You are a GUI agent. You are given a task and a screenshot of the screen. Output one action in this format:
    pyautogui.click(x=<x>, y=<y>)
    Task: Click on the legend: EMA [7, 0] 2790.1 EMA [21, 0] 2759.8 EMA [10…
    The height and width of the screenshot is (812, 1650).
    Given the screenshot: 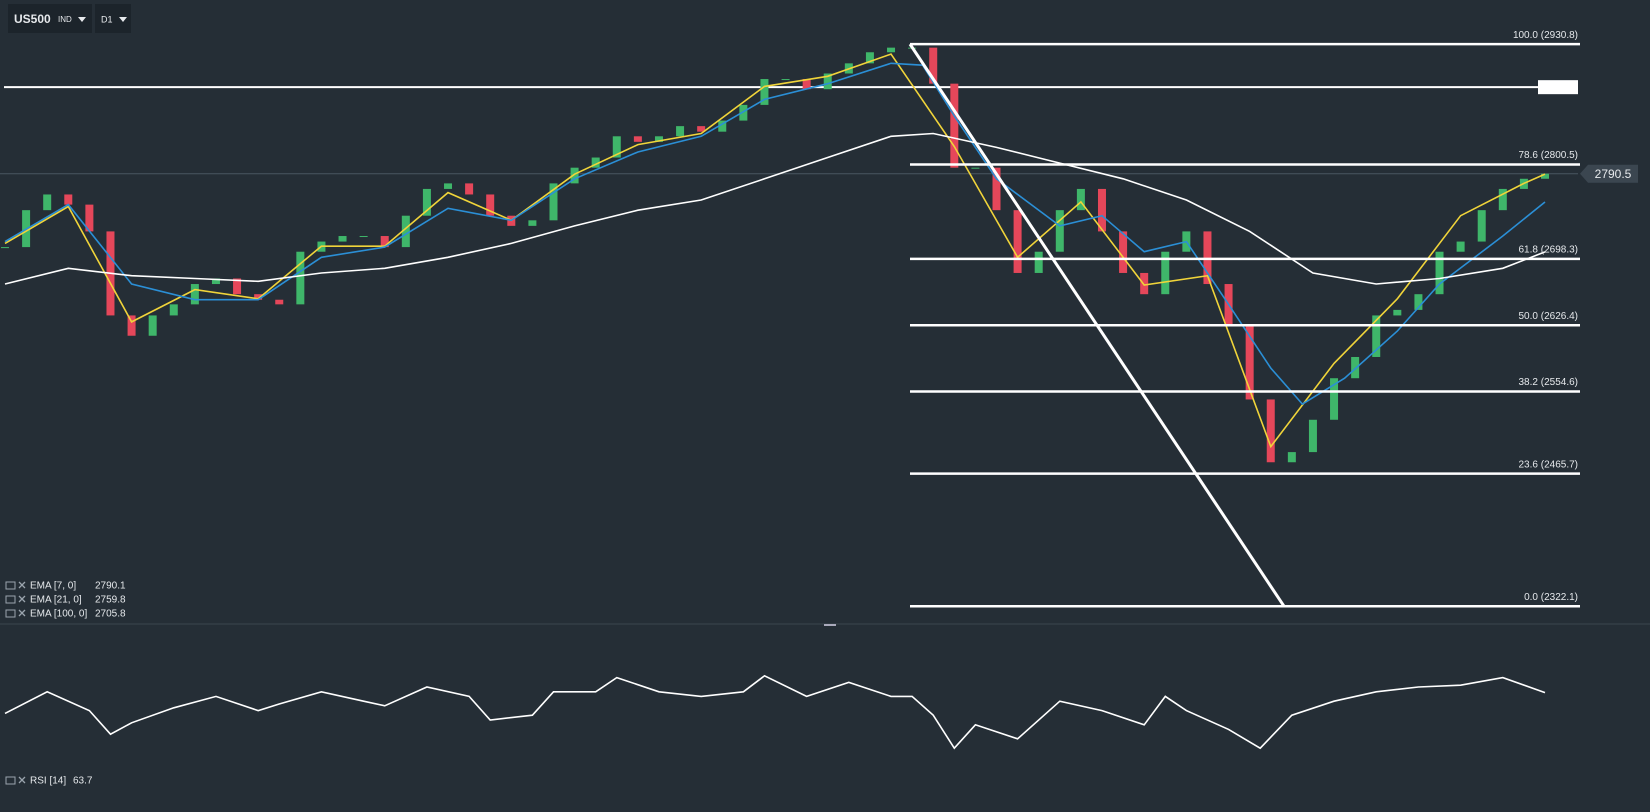 What is the action you would take?
    pyautogui.click(x=65, y=684)
    